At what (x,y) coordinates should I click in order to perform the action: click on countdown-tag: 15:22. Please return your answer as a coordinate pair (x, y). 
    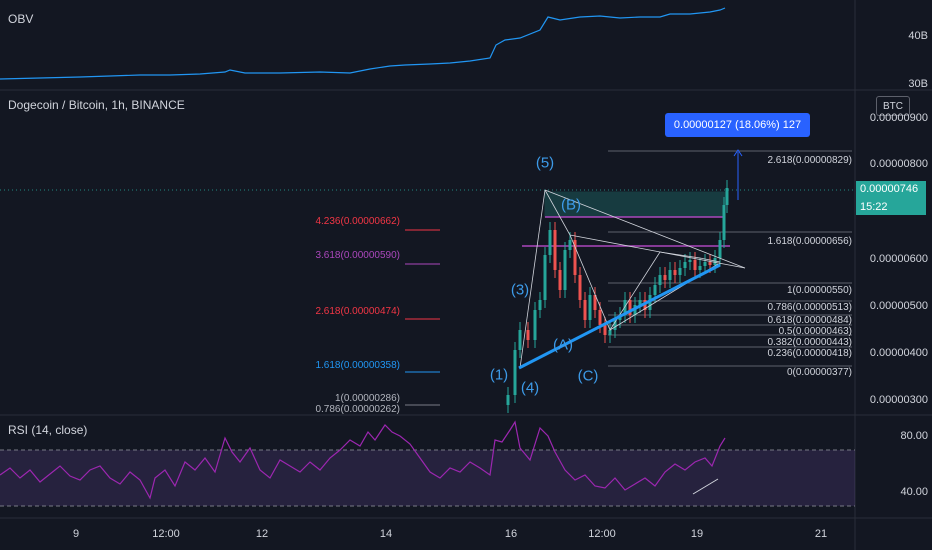
    Looking at the image, I should click on (891, 207).